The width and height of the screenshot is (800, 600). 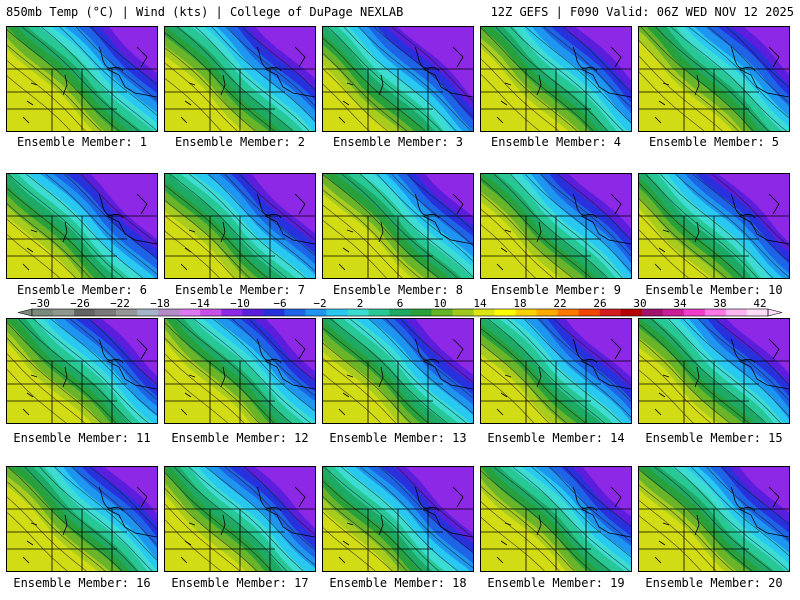 I want to click on colorbar-tick-label: 30, so click(x=639, y=303).